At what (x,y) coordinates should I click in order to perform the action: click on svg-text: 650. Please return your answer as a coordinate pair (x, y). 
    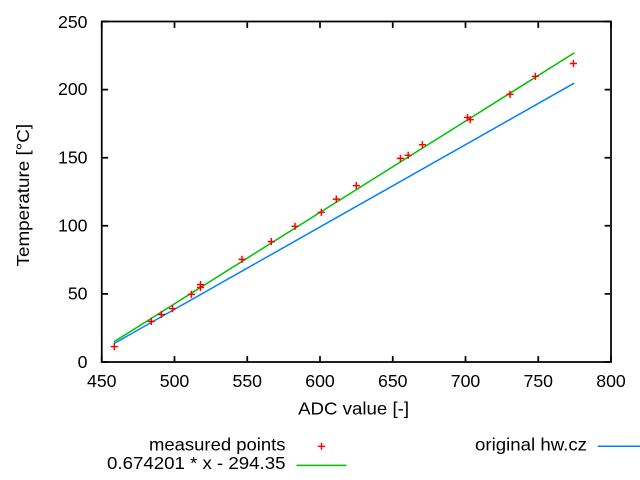
    Looking at the image, I should click on (393, 381).